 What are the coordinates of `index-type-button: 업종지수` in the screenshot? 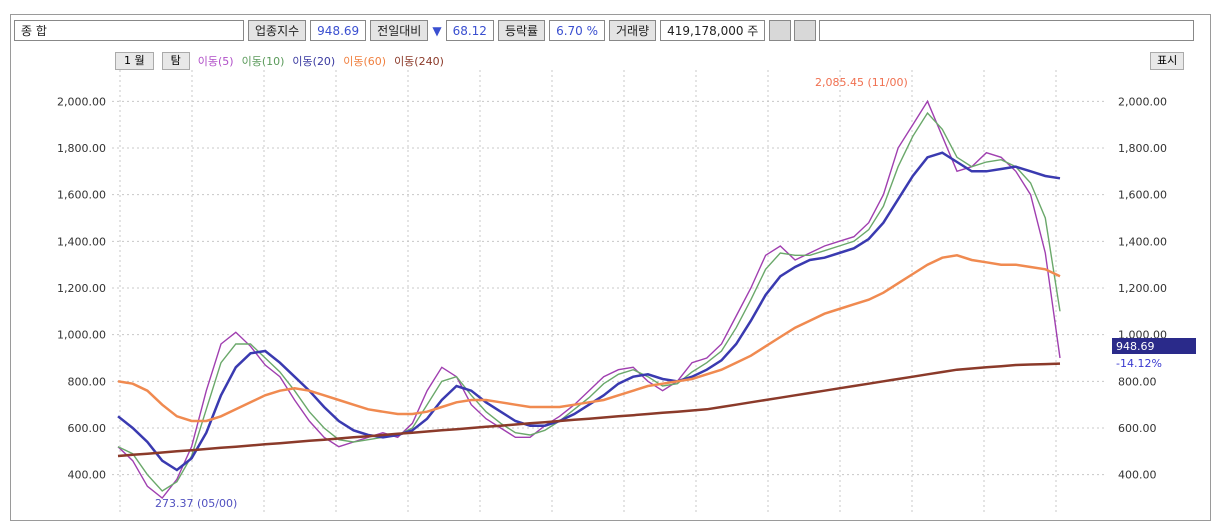 It's located at (277, 30).